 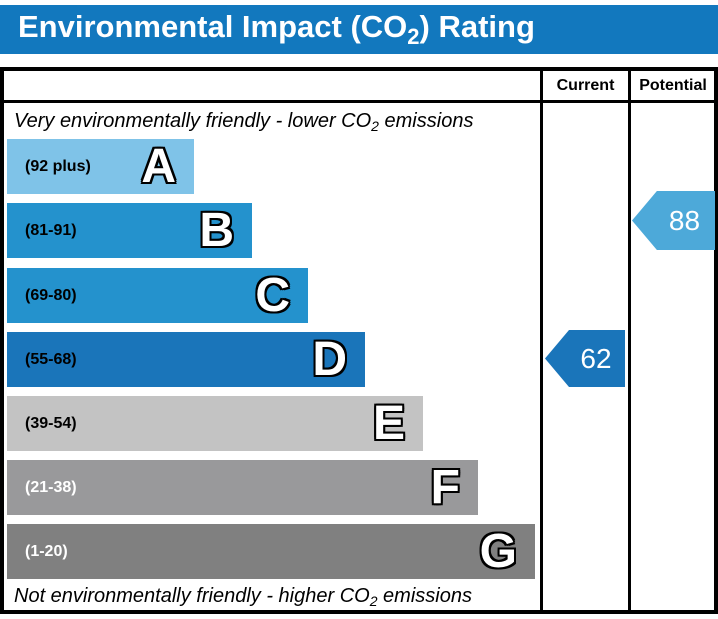 I want to click on band-d-range: (55-68), so click(x=51, y=359).